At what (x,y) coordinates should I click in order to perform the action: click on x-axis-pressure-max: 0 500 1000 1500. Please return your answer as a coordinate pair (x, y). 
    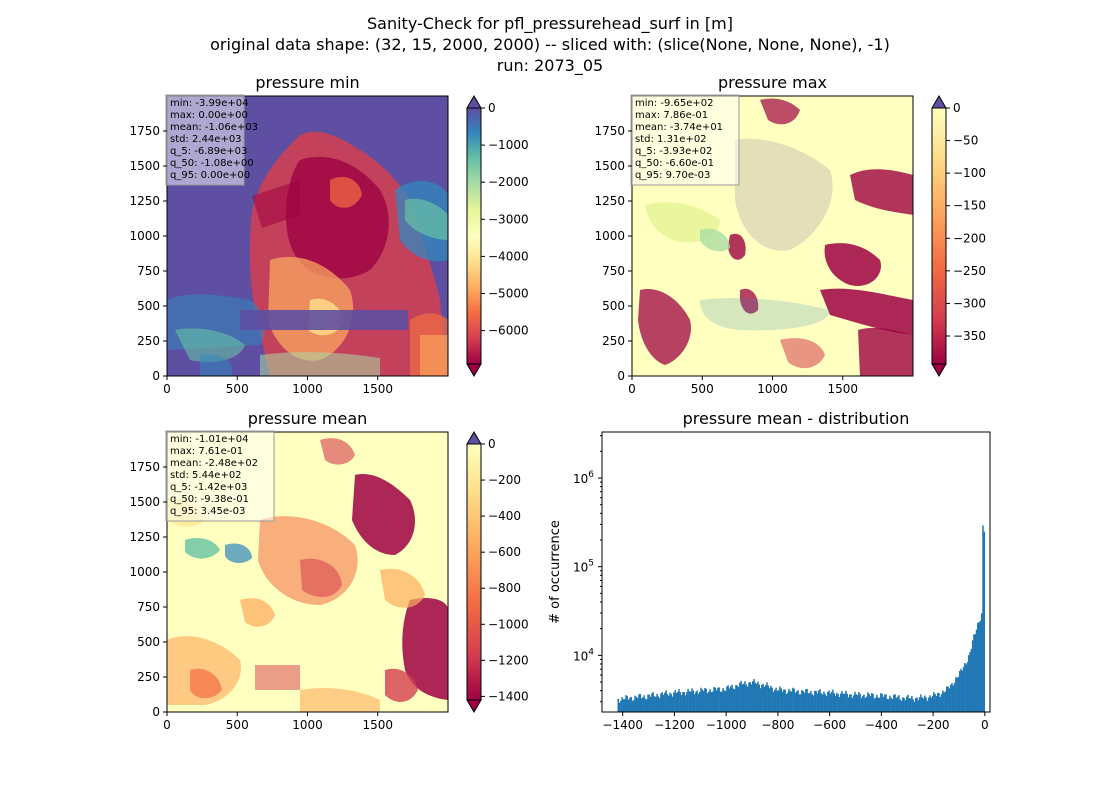
    Looking at the image, I should click on (743, 386).